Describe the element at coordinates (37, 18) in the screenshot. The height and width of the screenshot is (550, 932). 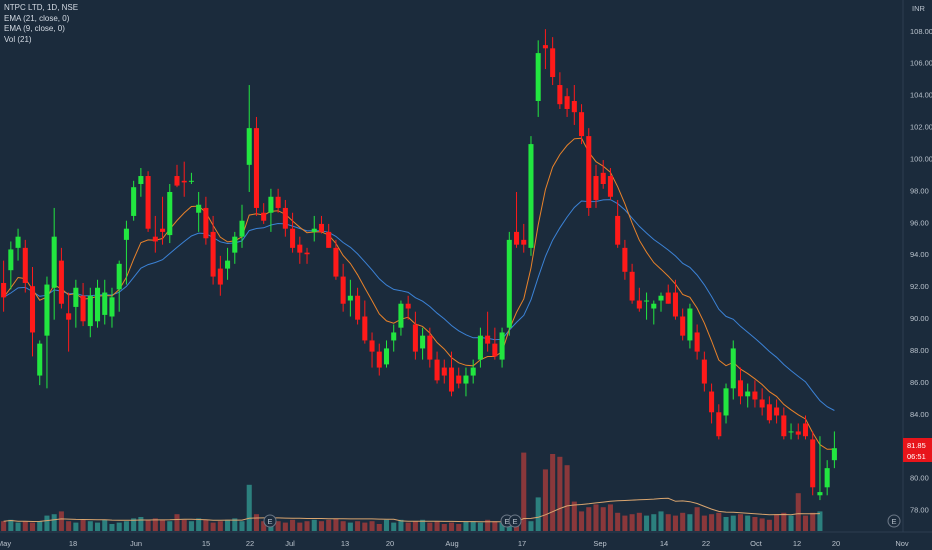
I see `ema21-legend: EMA (21, close, 0)` at that location.